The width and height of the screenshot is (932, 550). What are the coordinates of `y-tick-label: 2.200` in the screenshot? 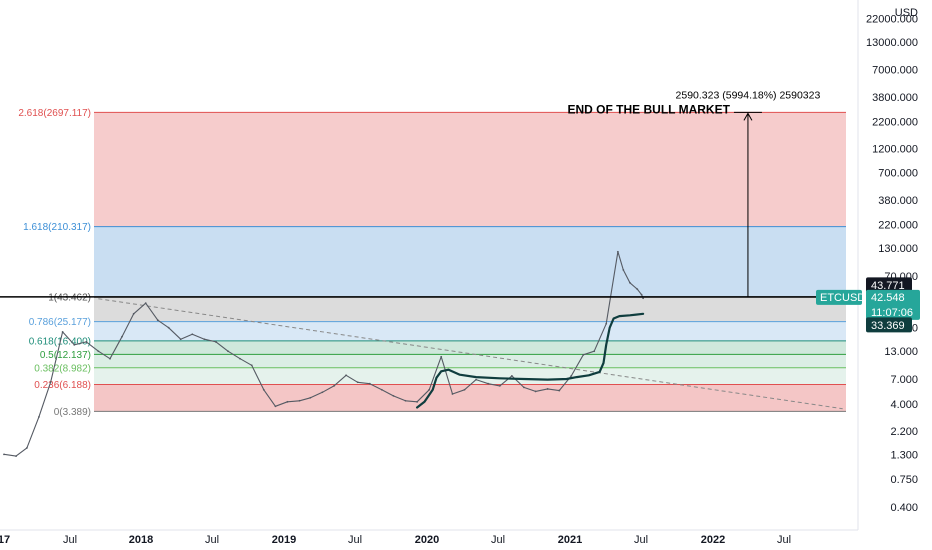 It's located at (904, 432).